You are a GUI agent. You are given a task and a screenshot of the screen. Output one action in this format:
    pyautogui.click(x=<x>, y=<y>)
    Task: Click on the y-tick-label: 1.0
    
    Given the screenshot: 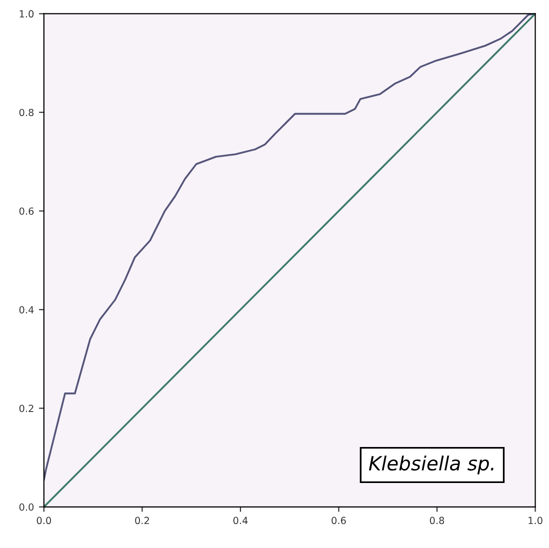 What is the action you would take?
    pyautogui.click(x=27, y=14)
    